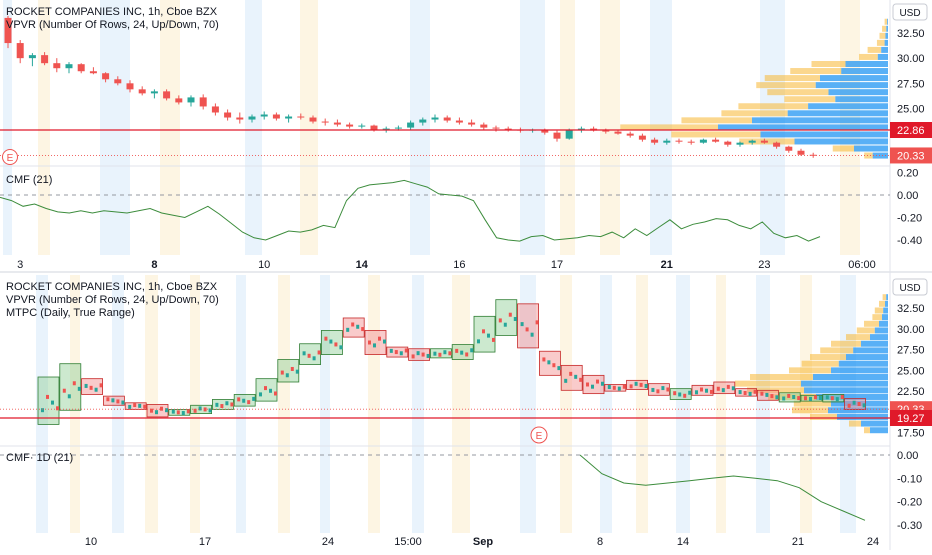  Describe the element at coordinates (482, 542) in the screenshot. I see `time-axis-bottom: 10 17 24 15:00 Sep 8 14 21 24` at that location.